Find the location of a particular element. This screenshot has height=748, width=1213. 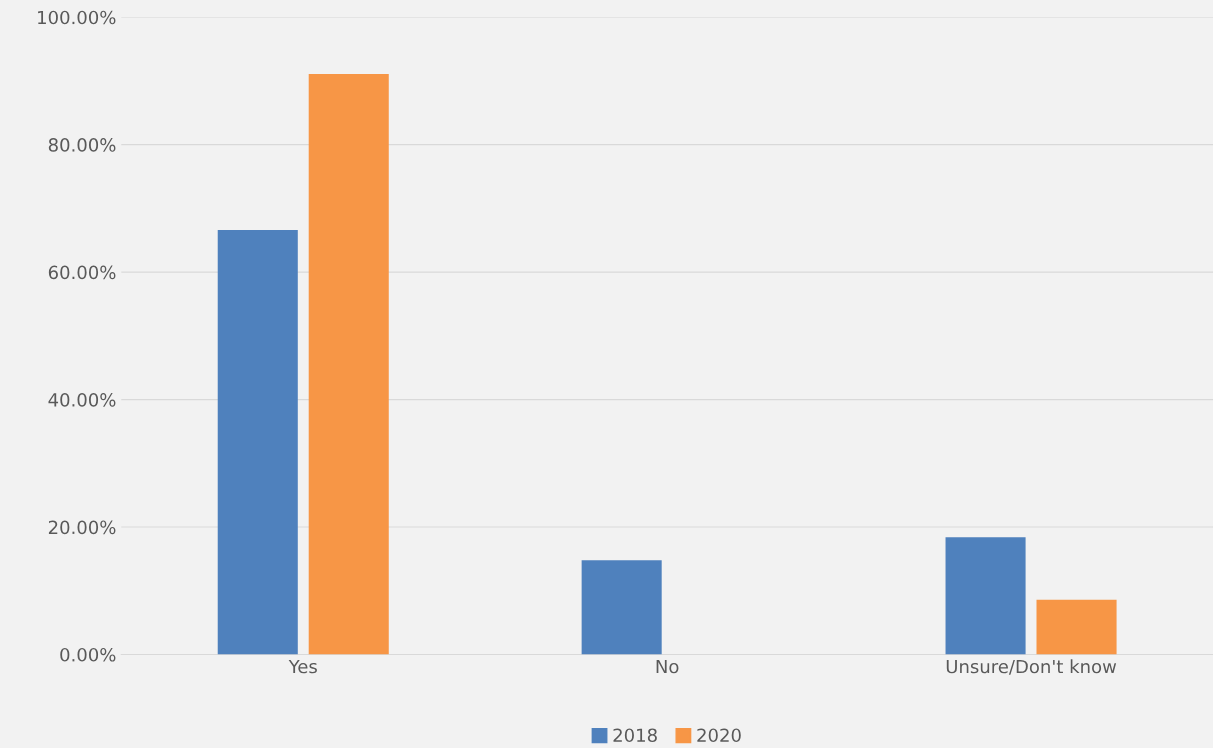

legend-label: 2020 is located at coordinates (719, 735).